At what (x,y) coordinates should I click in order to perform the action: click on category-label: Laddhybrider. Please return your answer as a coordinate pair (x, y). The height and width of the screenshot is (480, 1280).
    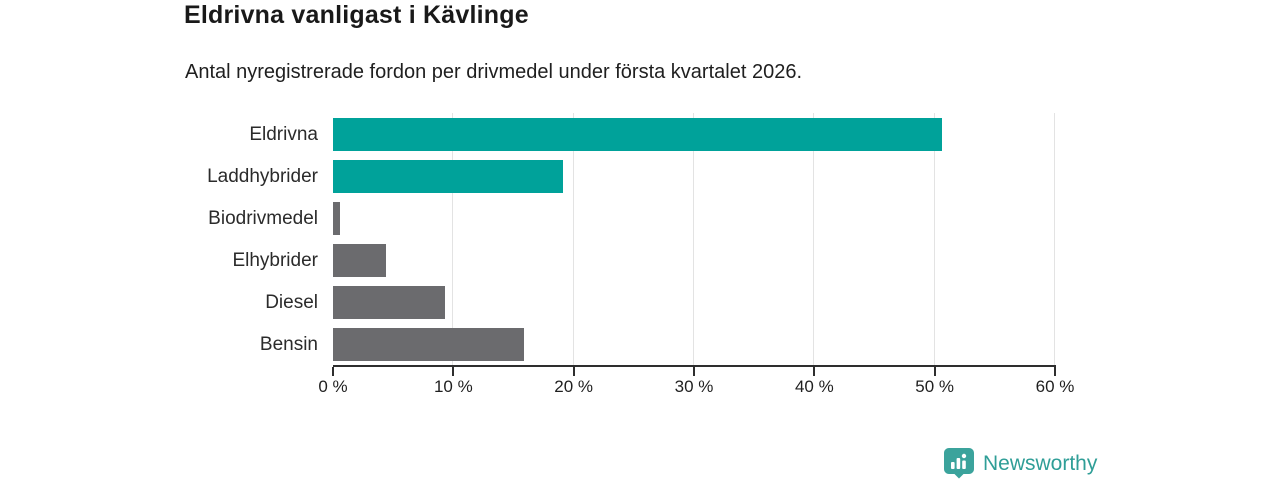
    Looking at the image, I should click on (262, 176).